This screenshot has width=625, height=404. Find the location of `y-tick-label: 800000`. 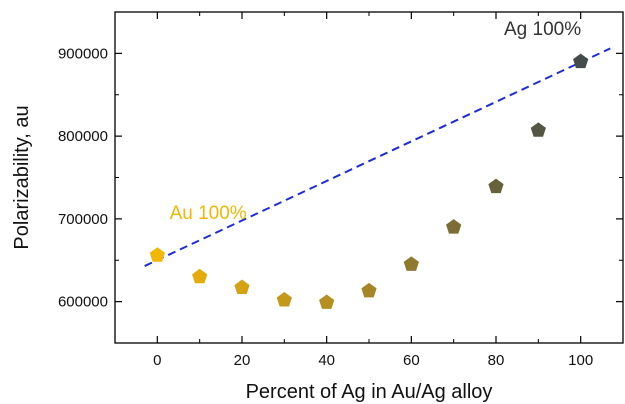

y-tick-label: 800000 is located at coordinates (83, 136).